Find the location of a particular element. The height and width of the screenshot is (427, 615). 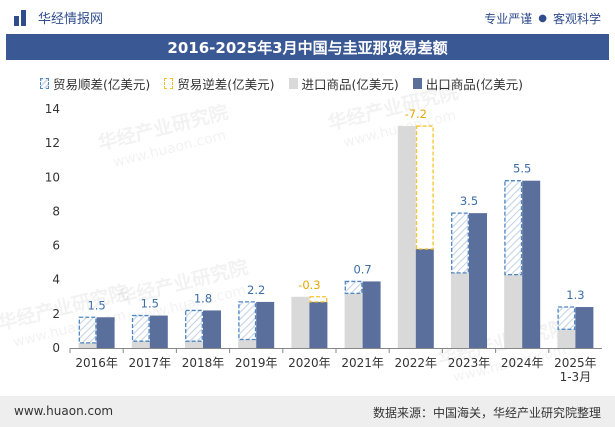

legend-import: 进口商品(亿美元) is located at coordinates (343, 83).